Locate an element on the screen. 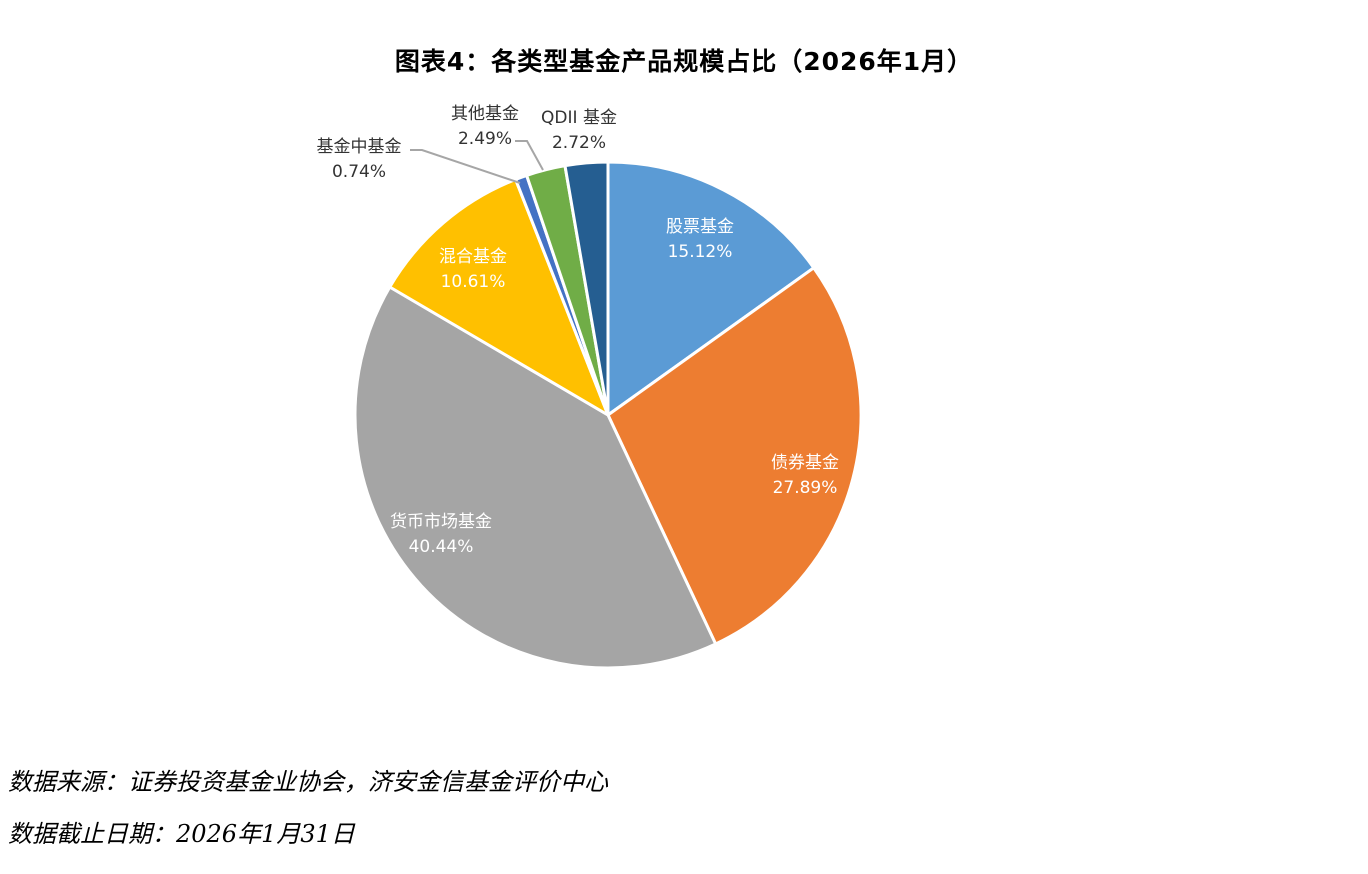  label-stock: 股票基金 15.12% is located at coordinates (700, 239).